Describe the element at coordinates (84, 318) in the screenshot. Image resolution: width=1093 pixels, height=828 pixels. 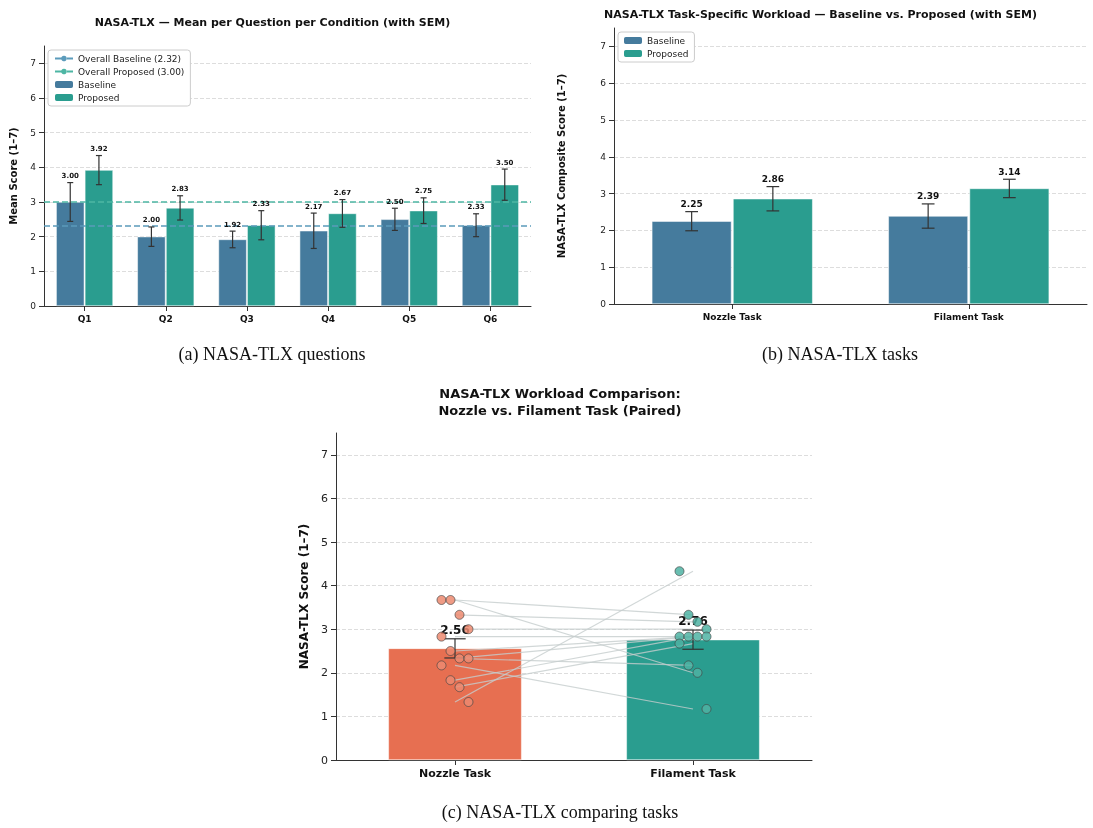
I see `x-tick-label: Q1` at that location.